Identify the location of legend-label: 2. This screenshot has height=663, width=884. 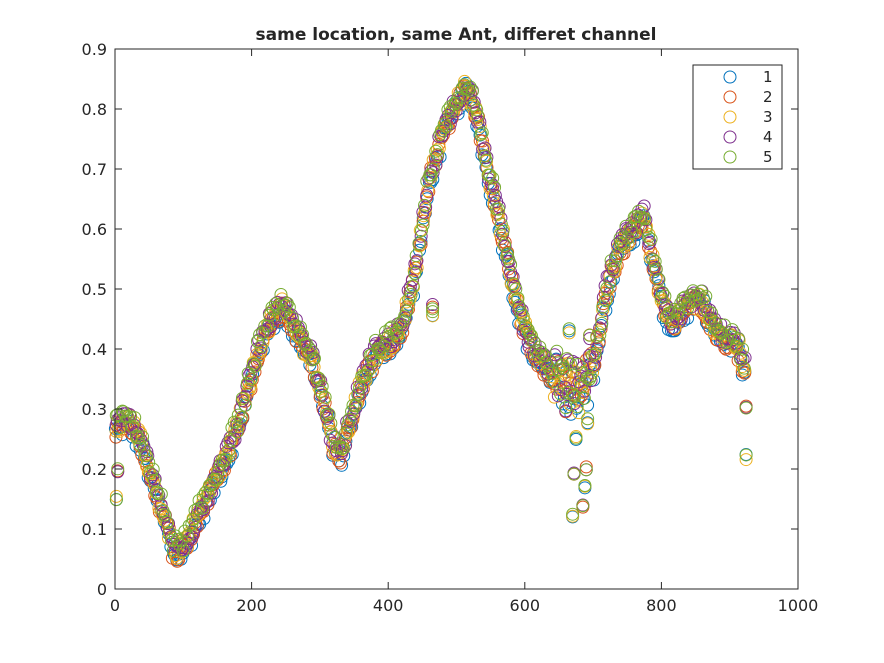
(768, 97).